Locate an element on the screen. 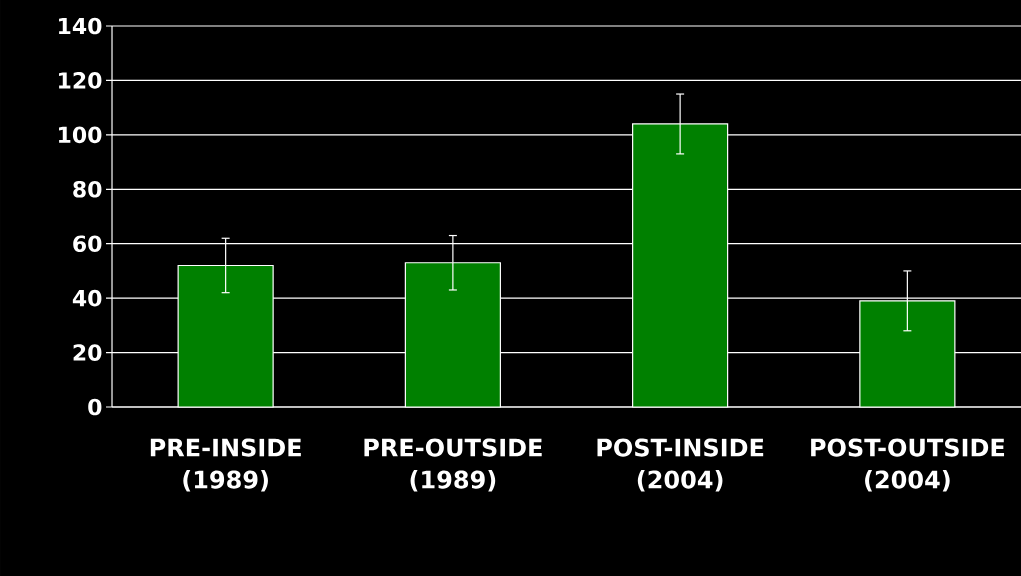  y-tick-label: 60 is located at coordinates (87, 244).